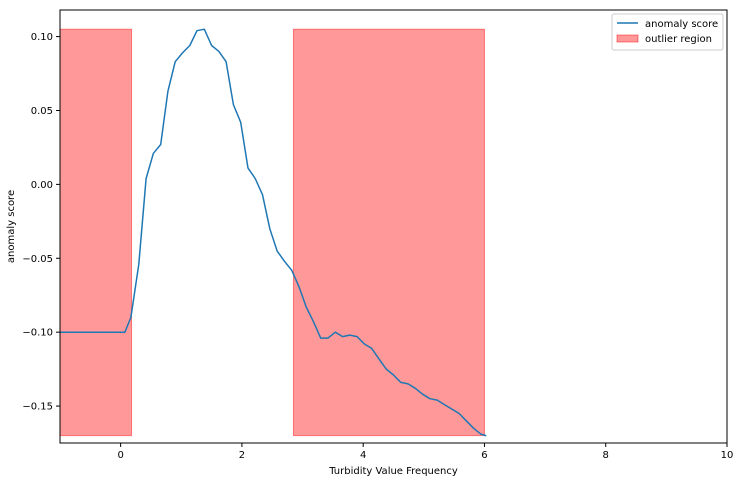  I want to click on x-axis-ticks: 0 2 4 6 8 10, so click(425, 452).